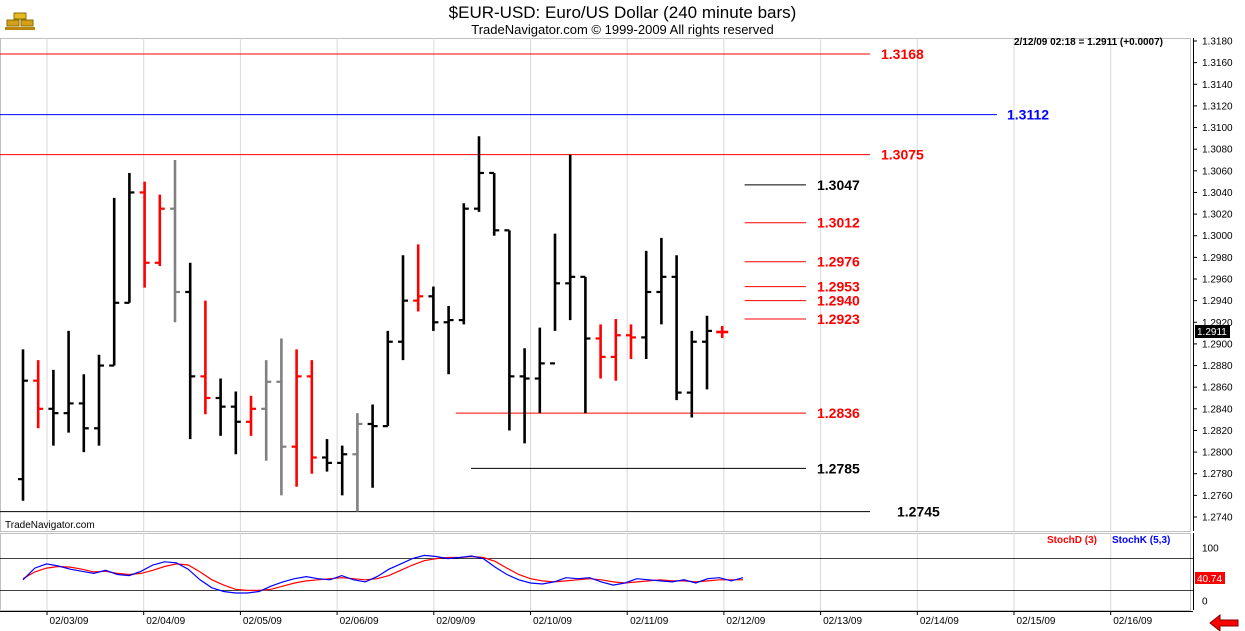  What do you see at coordinates (838, 319) in the screenshot?
I see `level-label: 1.2923` at bounding box center [838, 319].